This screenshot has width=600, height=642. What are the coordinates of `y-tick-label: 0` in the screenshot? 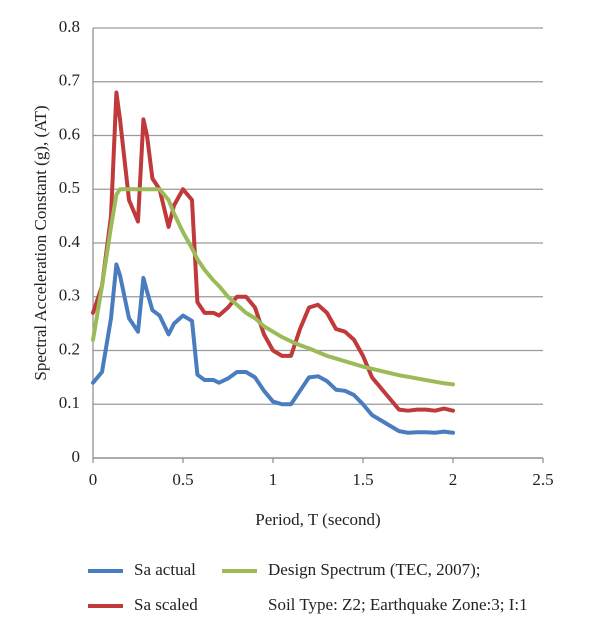 It's located at (76, 456).